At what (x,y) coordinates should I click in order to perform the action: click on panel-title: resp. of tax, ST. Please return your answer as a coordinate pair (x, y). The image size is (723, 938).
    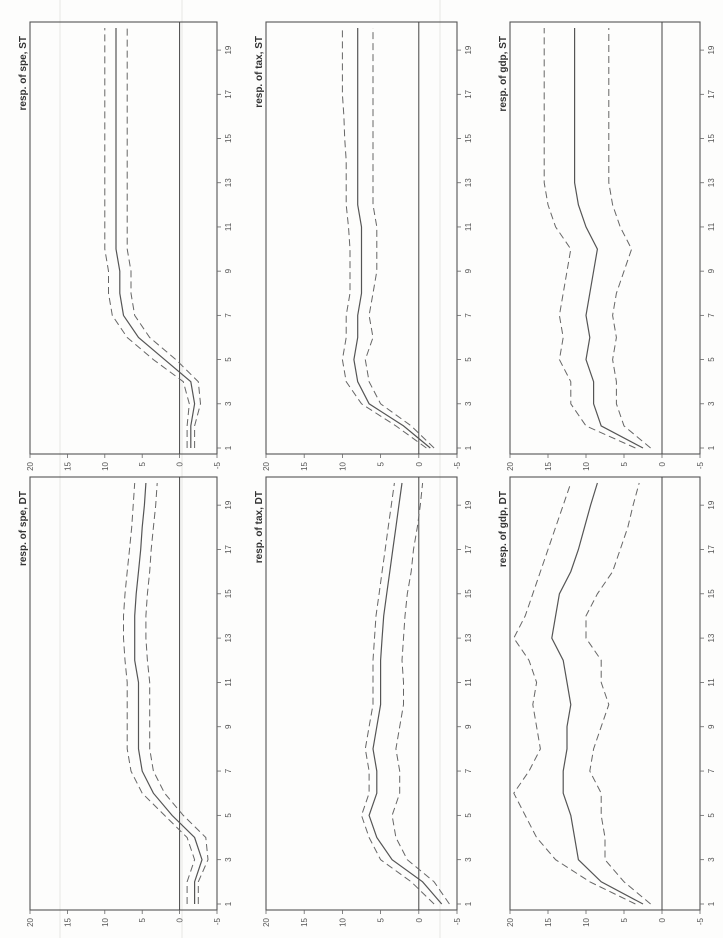
    Looking at the image, I should click on (259, 72).